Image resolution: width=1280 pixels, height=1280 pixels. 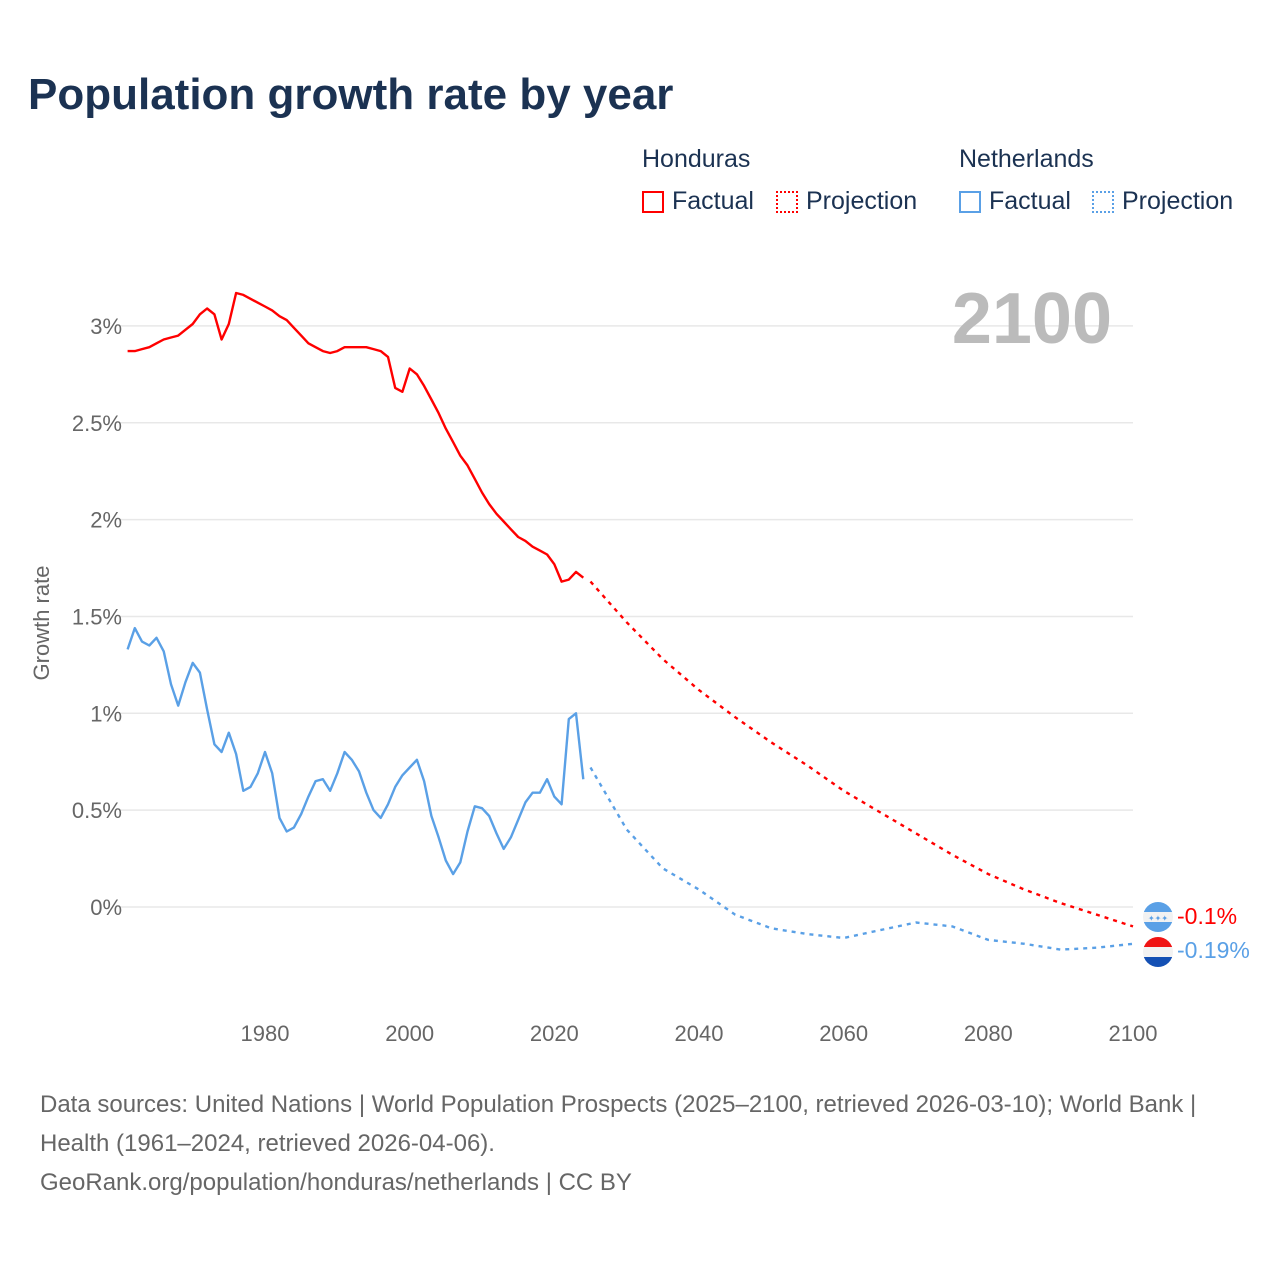 I want to click on series-netherlands-projection, so click(x=861, y=858).